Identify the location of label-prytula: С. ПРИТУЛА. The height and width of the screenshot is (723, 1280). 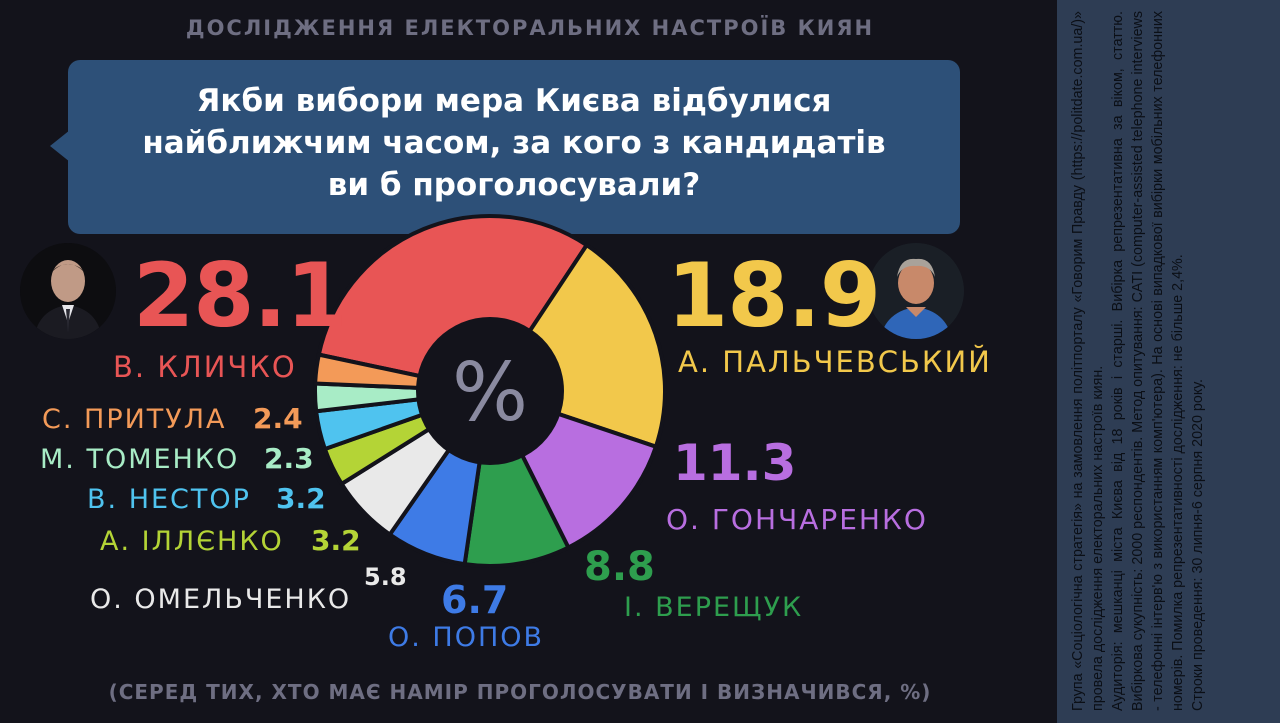
(134, 419).